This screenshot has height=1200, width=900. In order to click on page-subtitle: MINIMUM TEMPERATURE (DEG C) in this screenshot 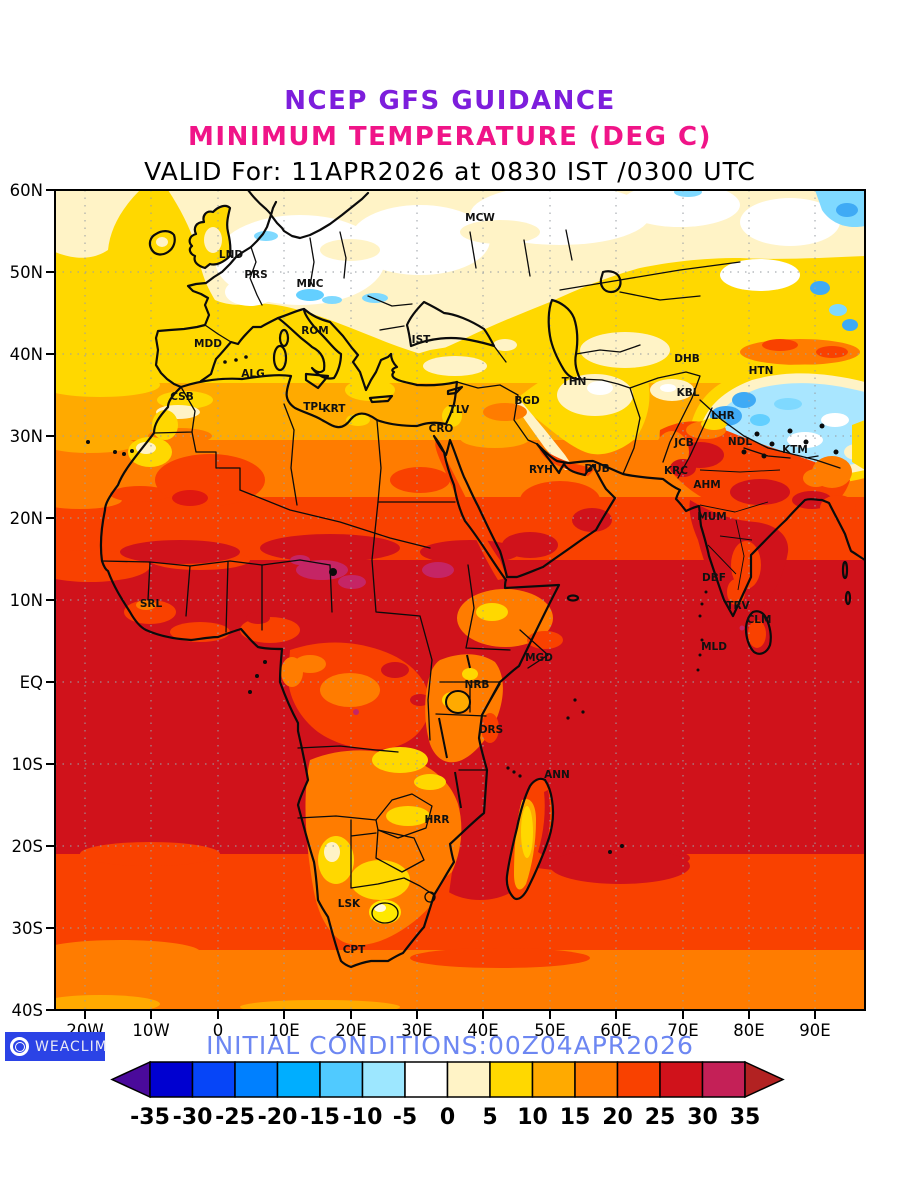, I will do `click(450, 137)`.